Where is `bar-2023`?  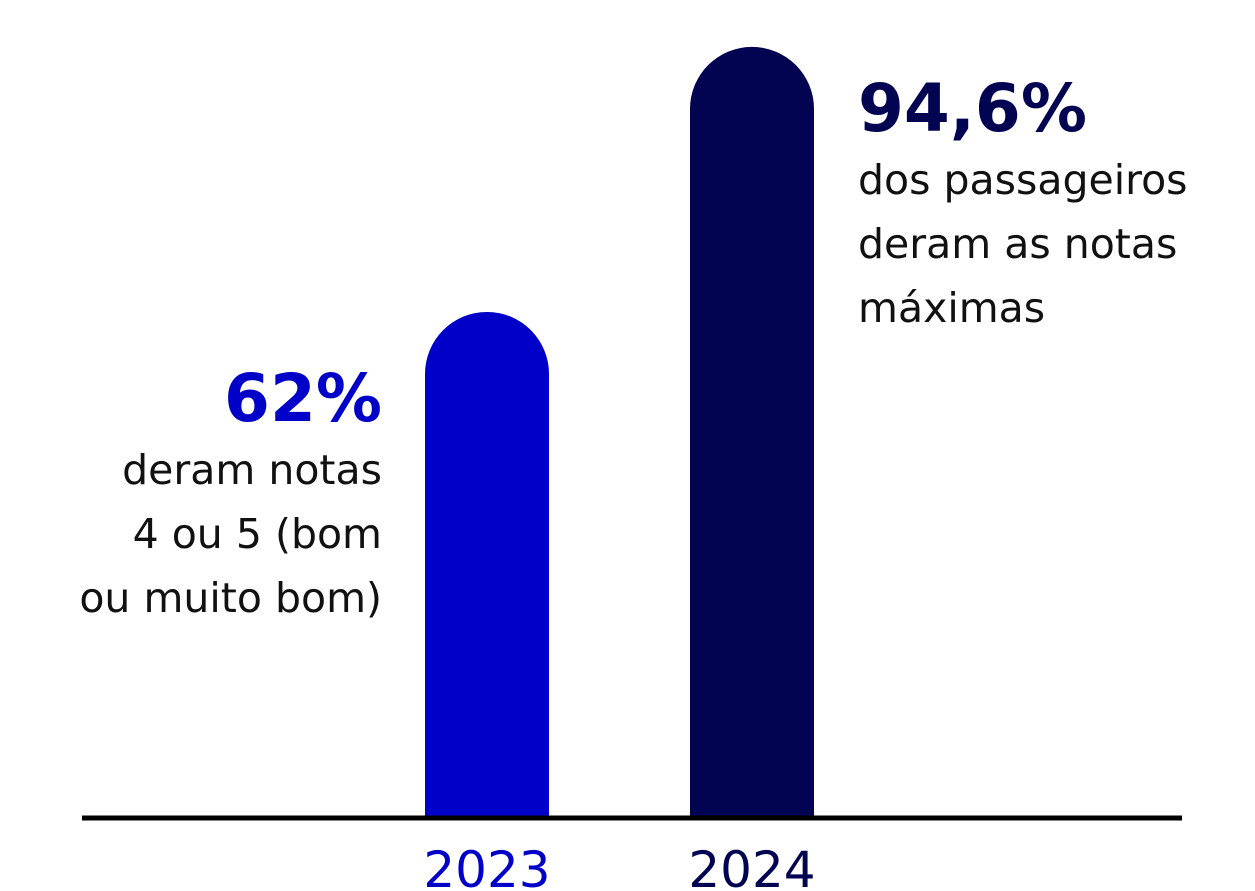 bar-2023 is located at coordinates (486, 563).